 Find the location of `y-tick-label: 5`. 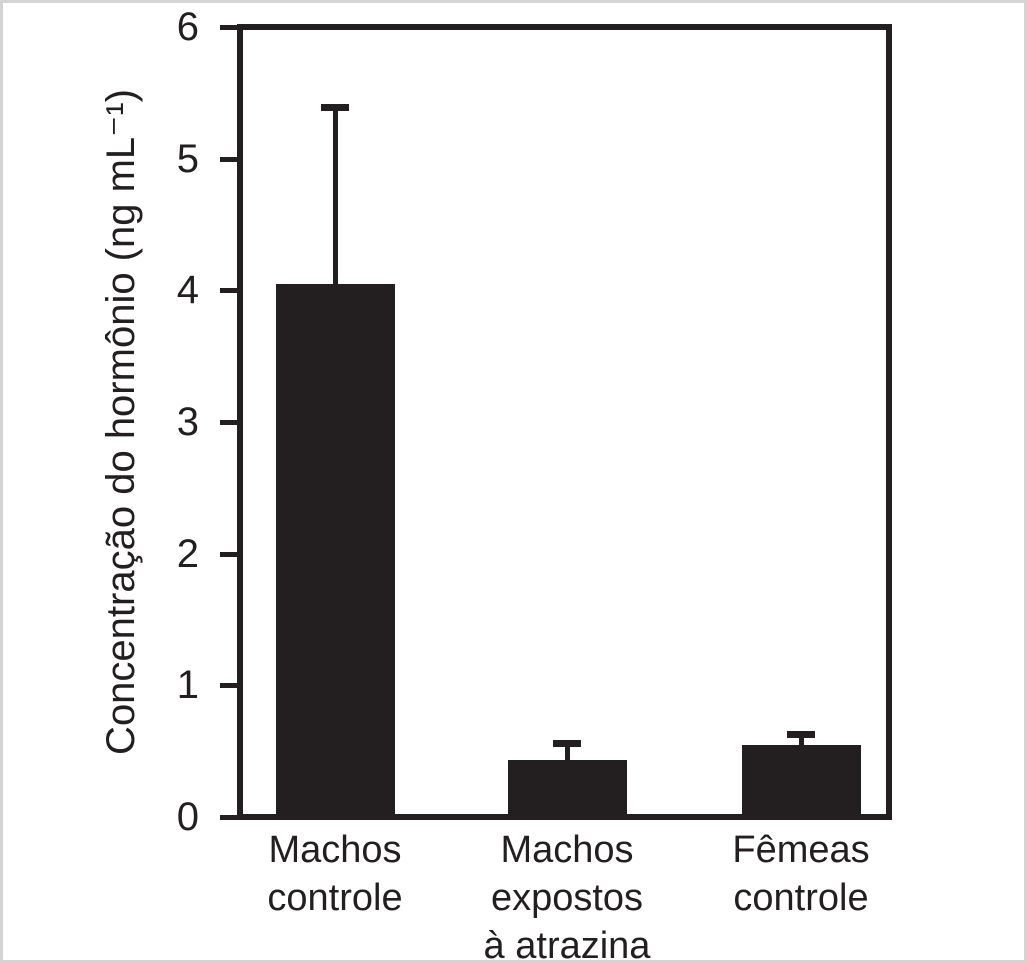

y-tick-label: 5 is located at coordinates (187, 159).